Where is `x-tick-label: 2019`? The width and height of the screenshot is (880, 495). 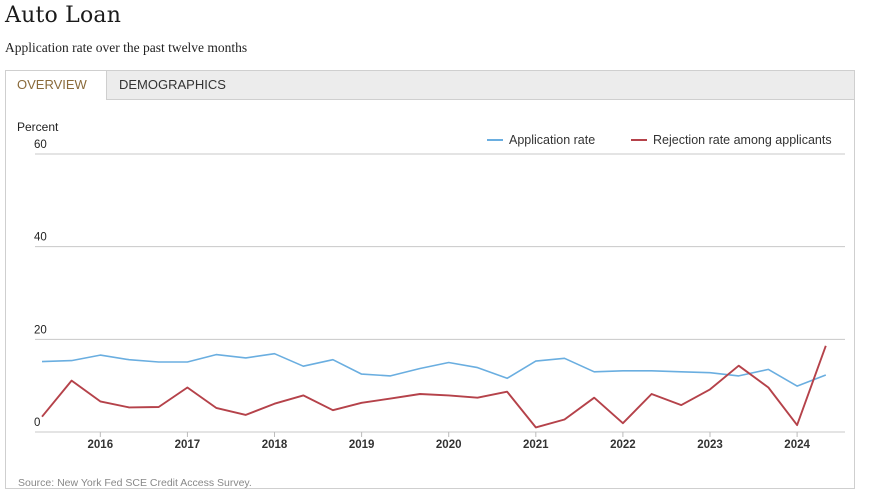
x-tick-label: 2019 is located at coordinates (362, 445).